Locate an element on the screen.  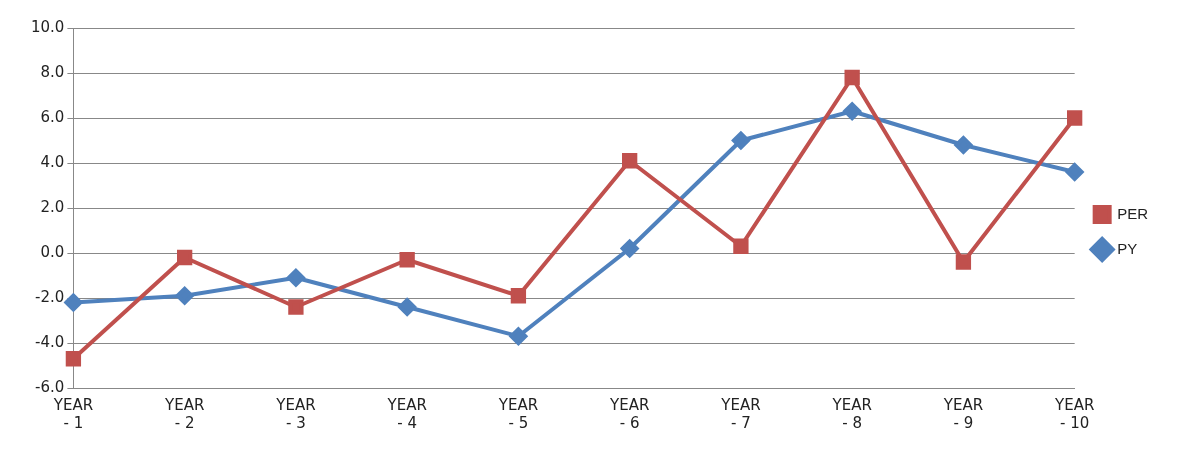
legend-label: PER is located at coordinates (1133, 213).